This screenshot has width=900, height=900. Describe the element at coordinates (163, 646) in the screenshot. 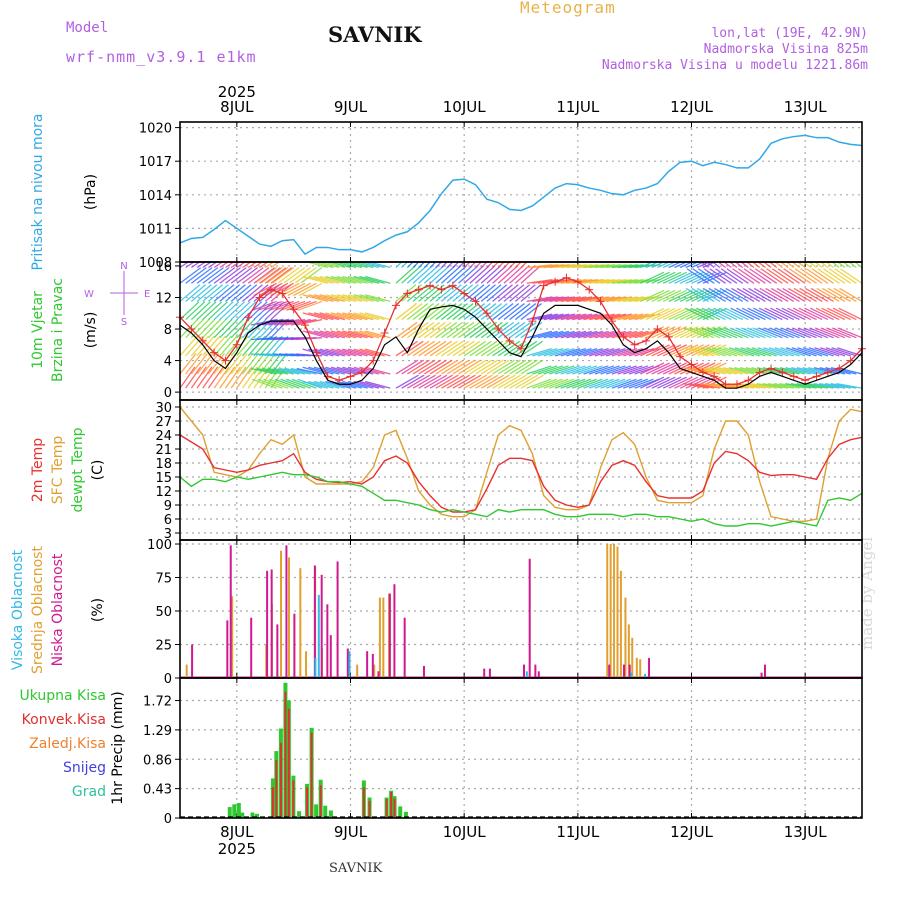

I see `y-tick-label: 25` at that location.